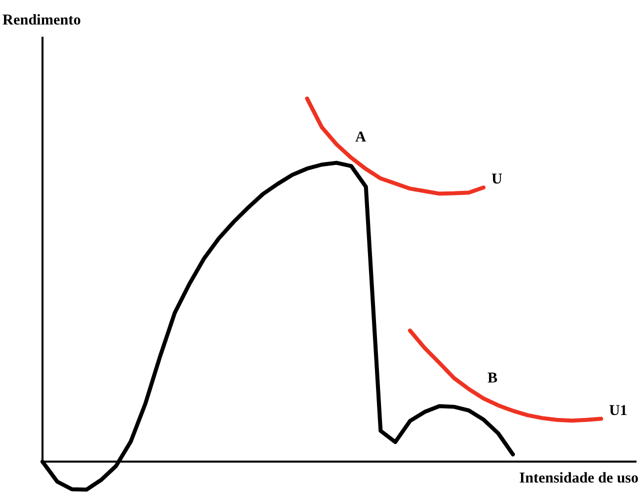 The image size is (644, 496). What do you see at coordinates (497, 180) in the screenshot?
I see `series-label: U` at bounding box center [497, 180].